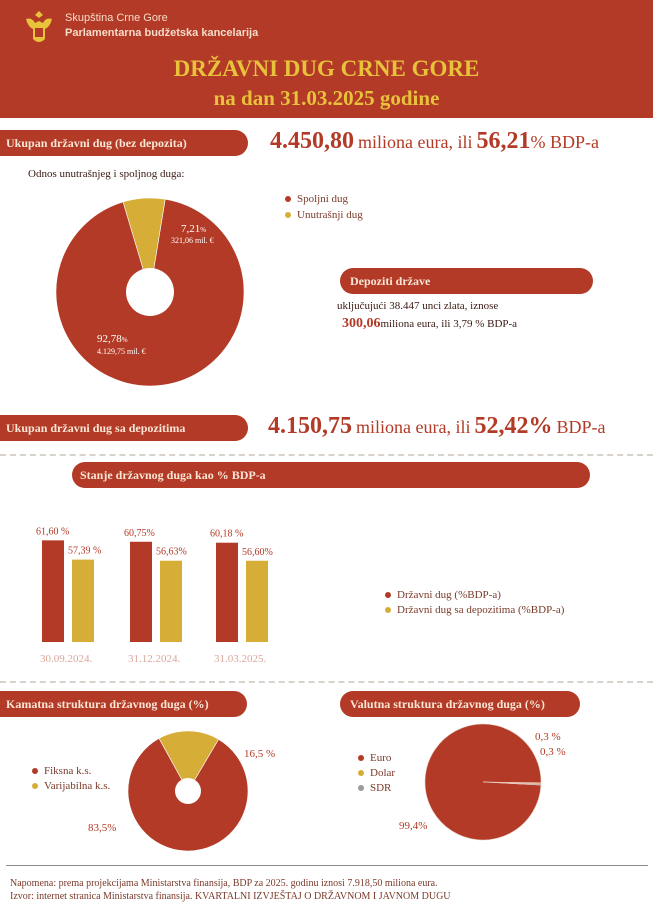 This screenshot has height=902, width=653. What do you see at coordinates (226, 534) in the screenshot?
I see `bar-value-label: 60,18 %` at bounding box center [226, 534].